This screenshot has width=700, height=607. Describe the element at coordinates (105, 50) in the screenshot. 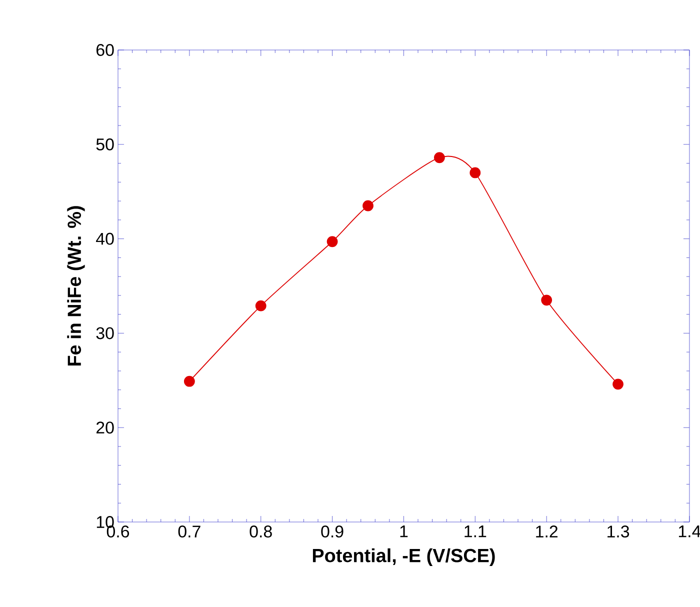

I see `y-tick-label: 60` at that location.